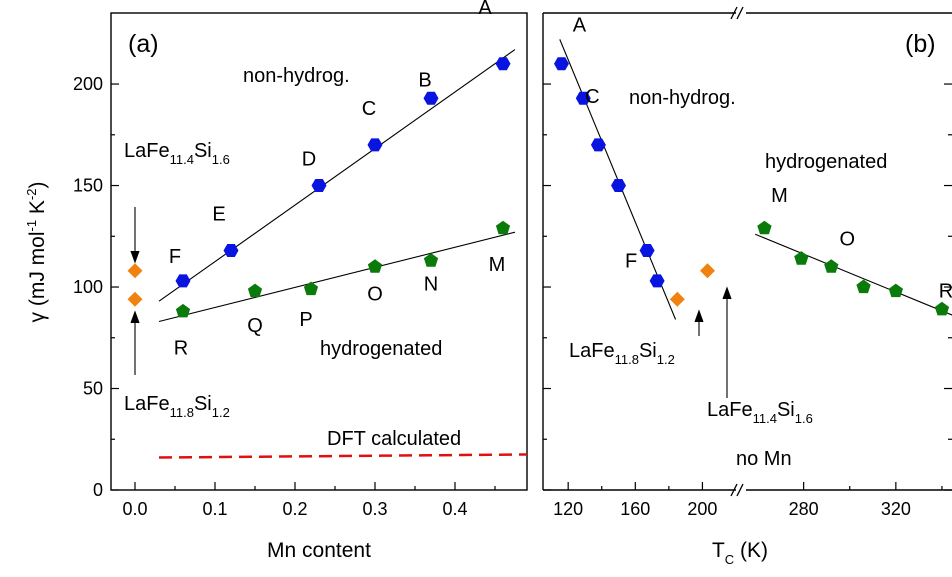 Image resolution: width=952 pixels, height=577 pixels. Describe the element at coordinates (337, 277) in the screenshot. I see `panel-a-fit-line` at that location.